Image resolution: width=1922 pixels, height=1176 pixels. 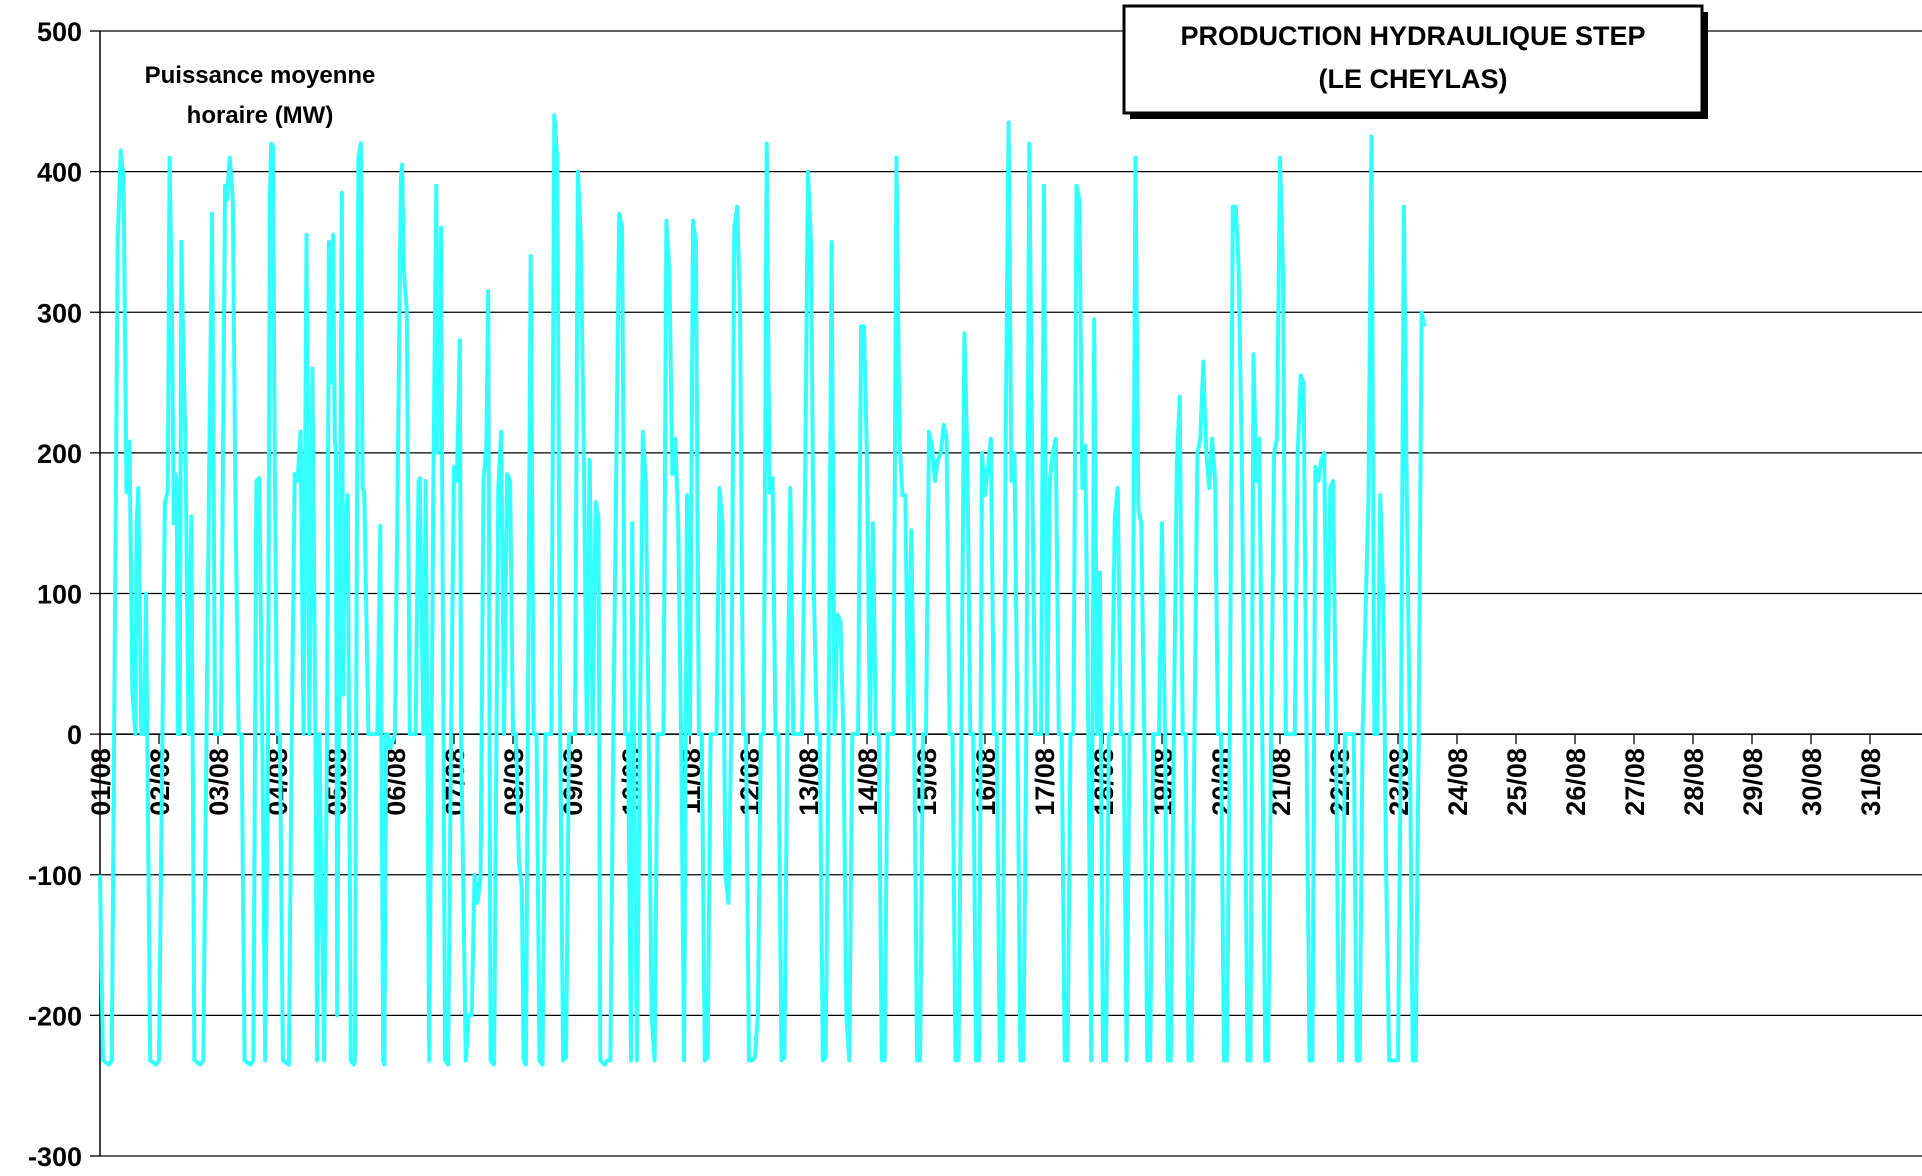 I want to click on x-tick-label-16: 17/08, so click(x=1045, y=782).